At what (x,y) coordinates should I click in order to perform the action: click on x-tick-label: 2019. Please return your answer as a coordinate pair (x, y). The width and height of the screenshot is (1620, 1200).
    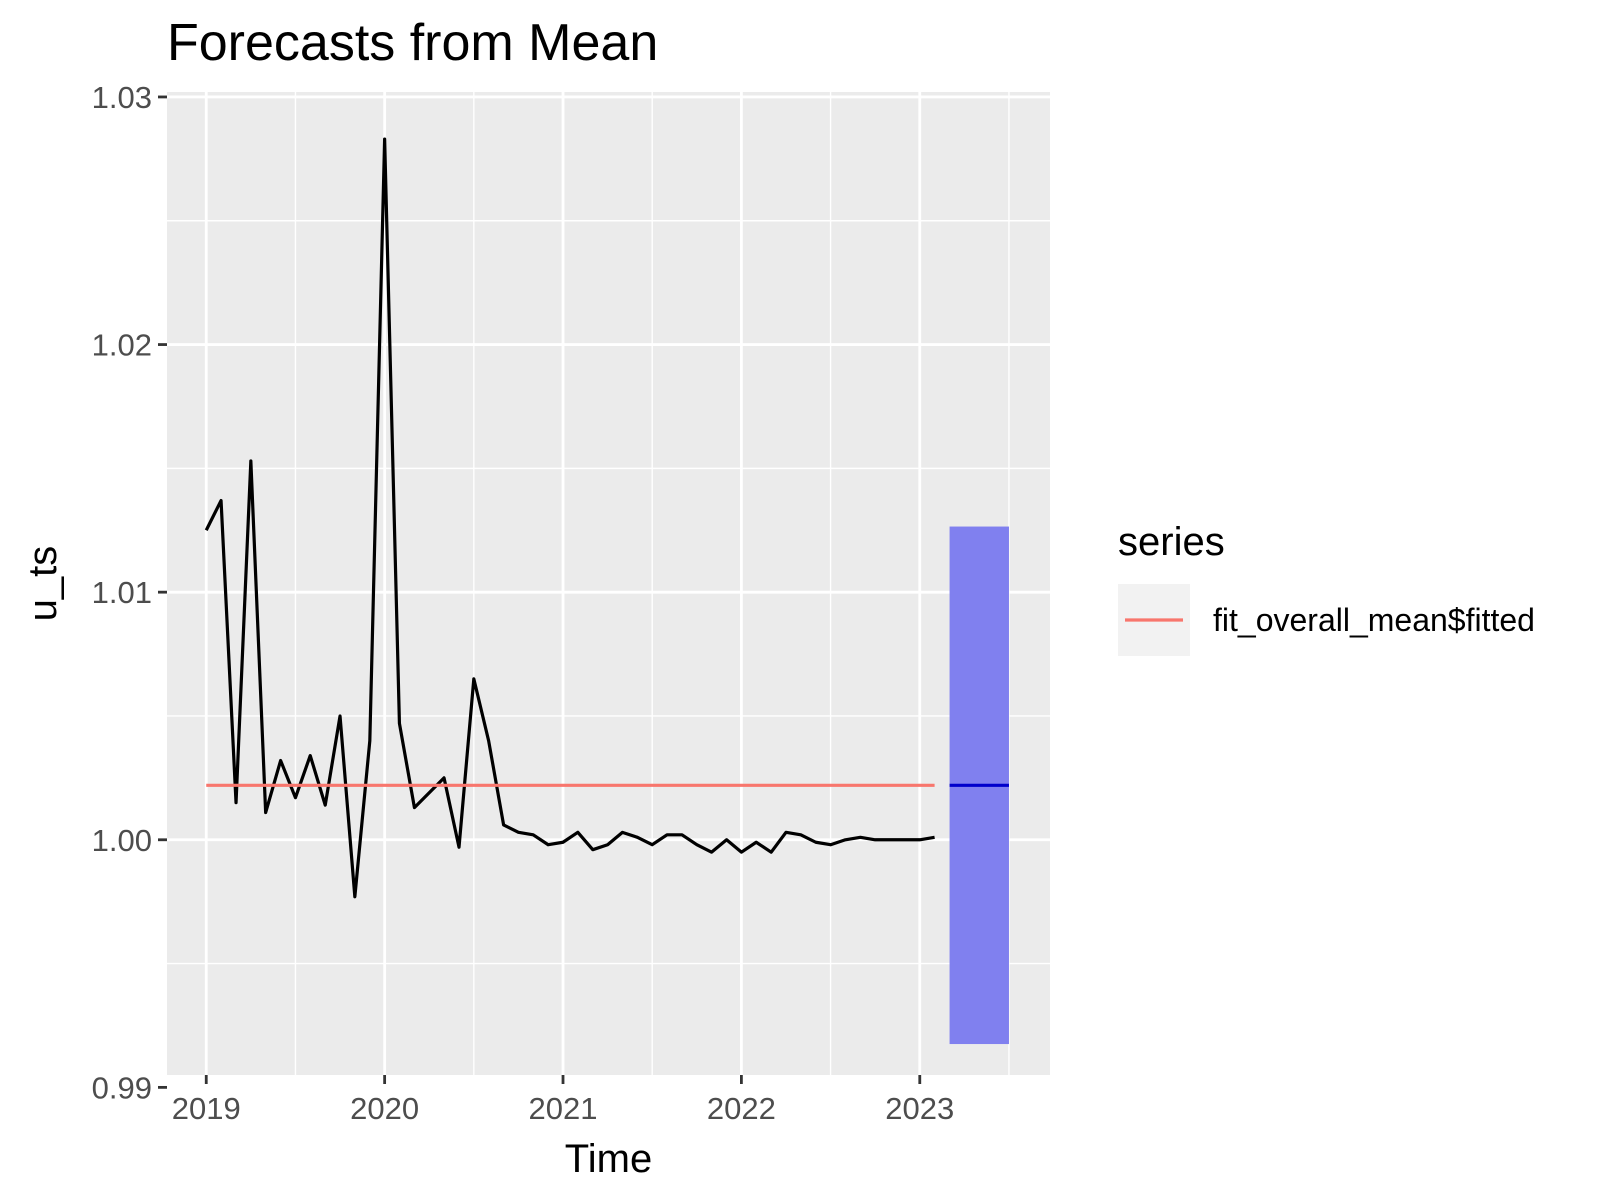
    Looking at the image, I should click on (206, 1108).